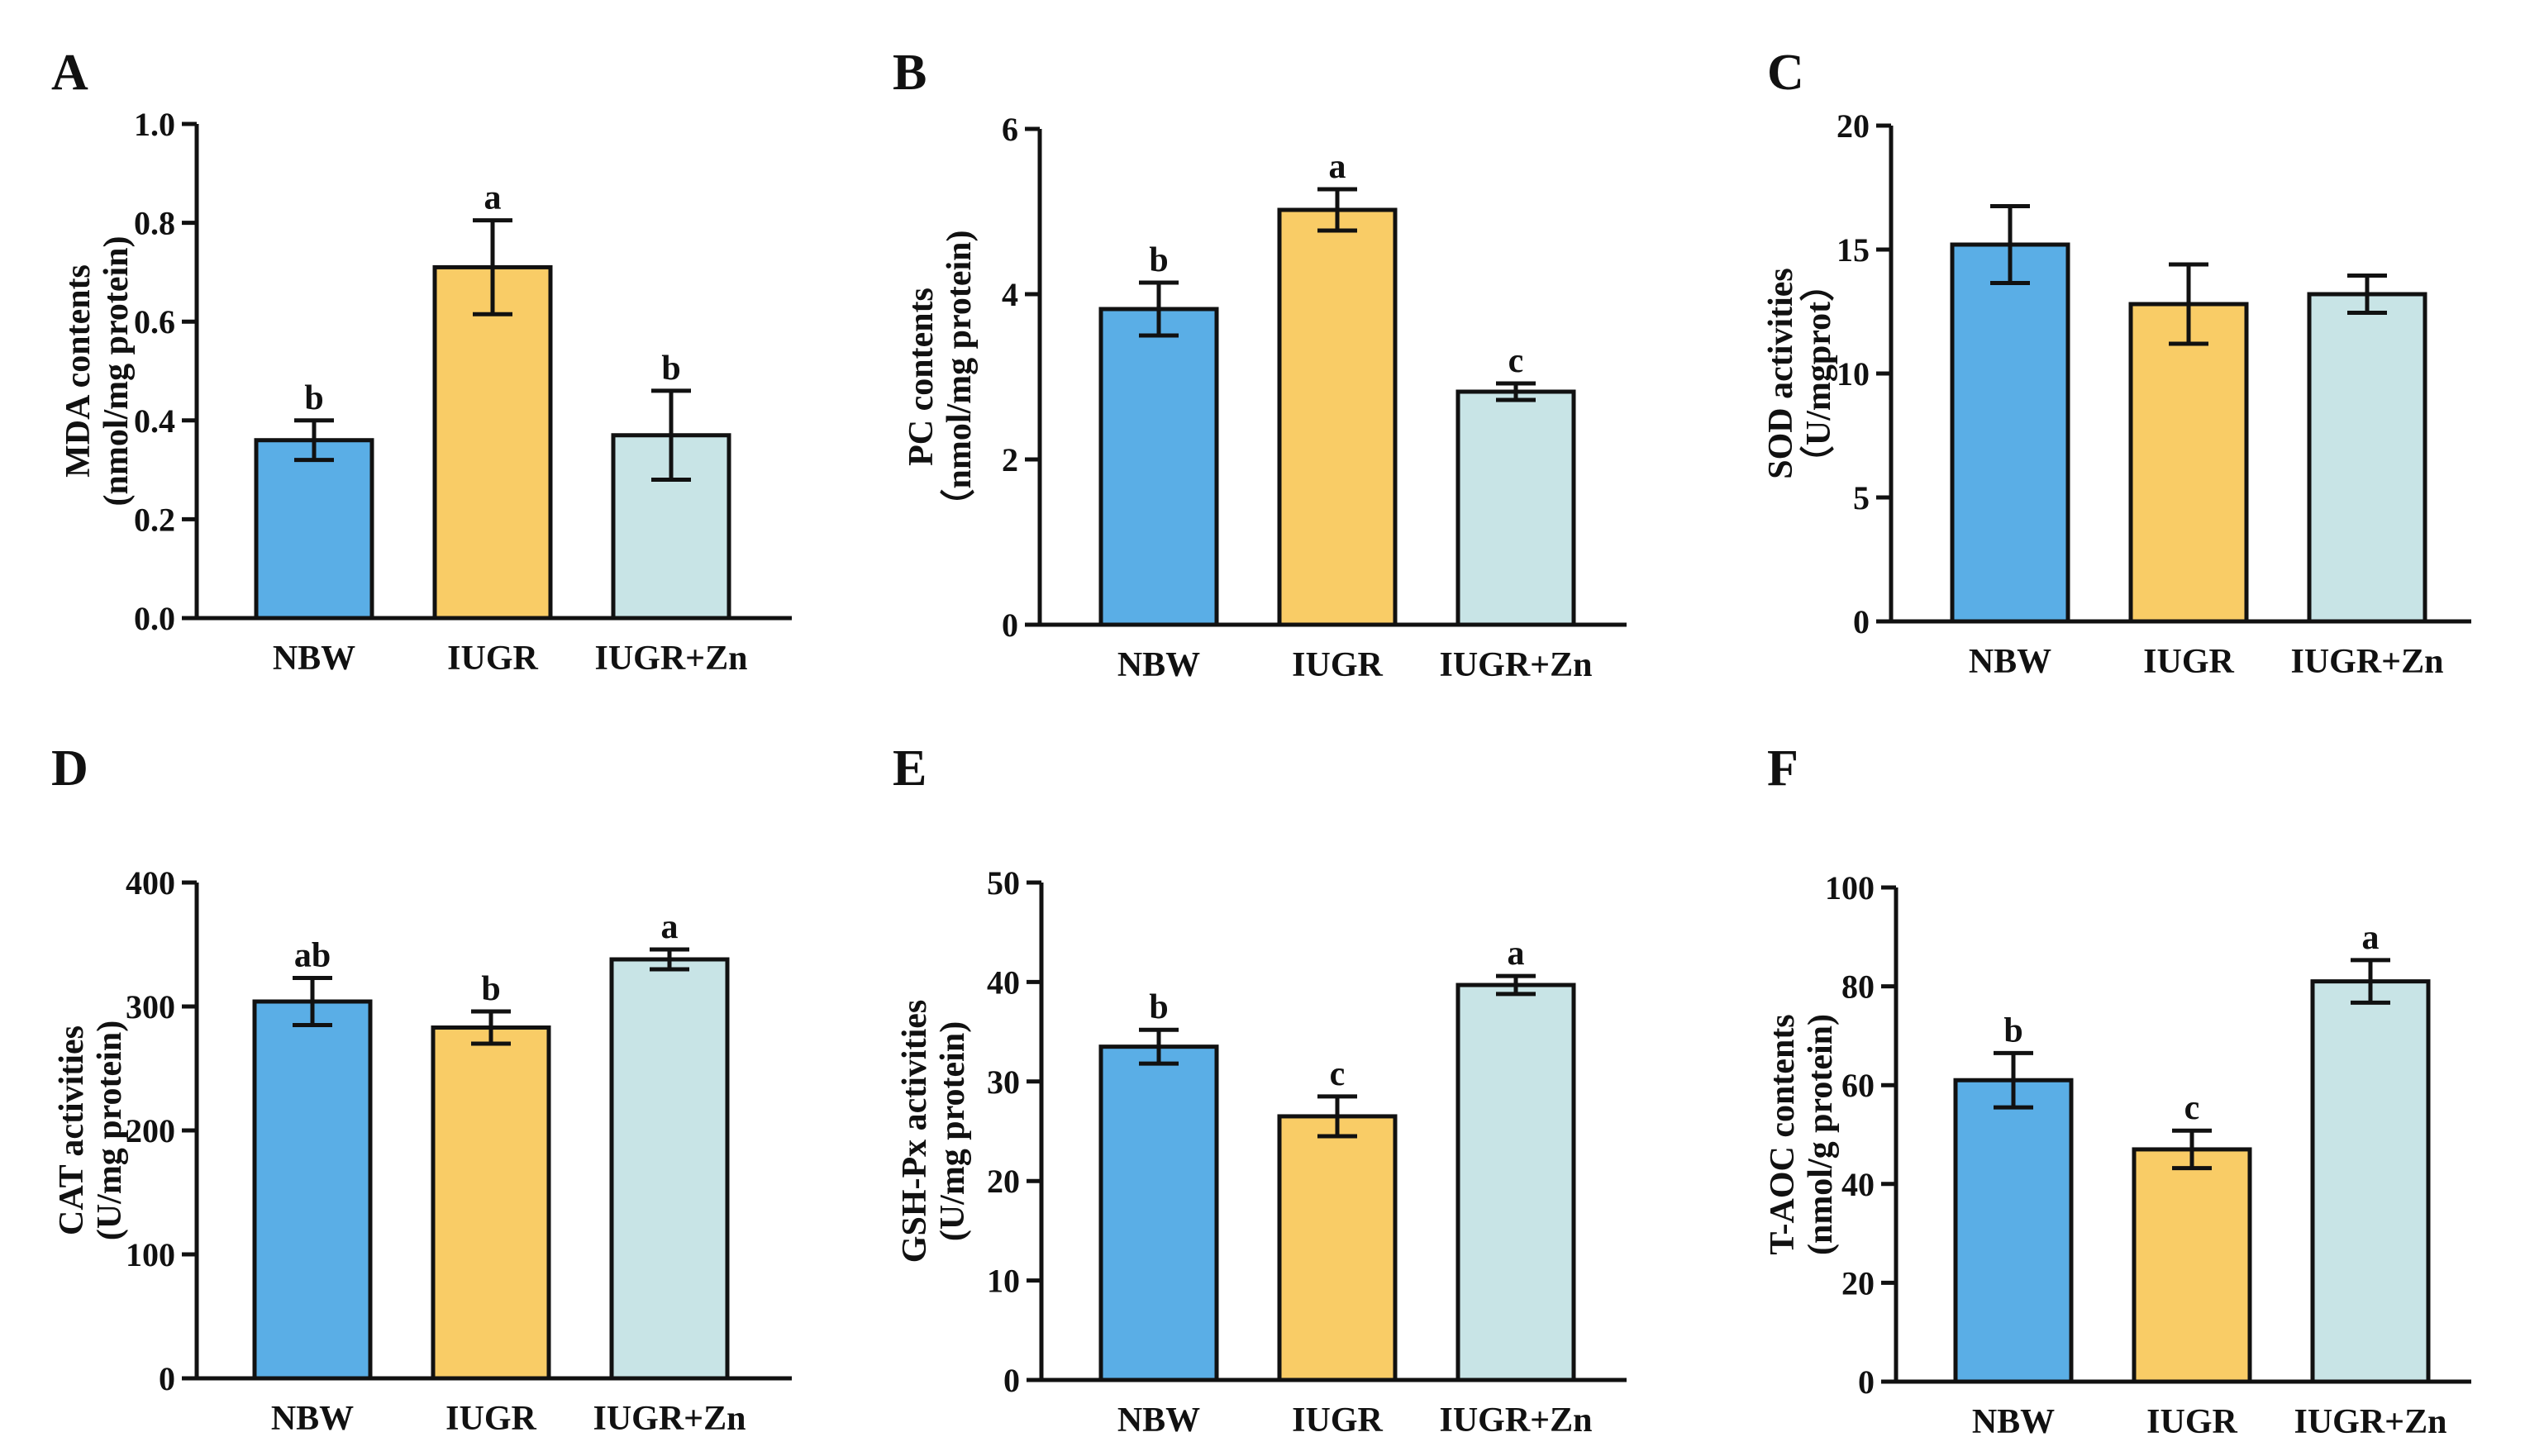 The width and height of the screenshot is (2525, 1456). What do you see at coordinates (1783, 768) in the screenshot?
I see `panel-letter: F` at bounding box center [1783, 768].